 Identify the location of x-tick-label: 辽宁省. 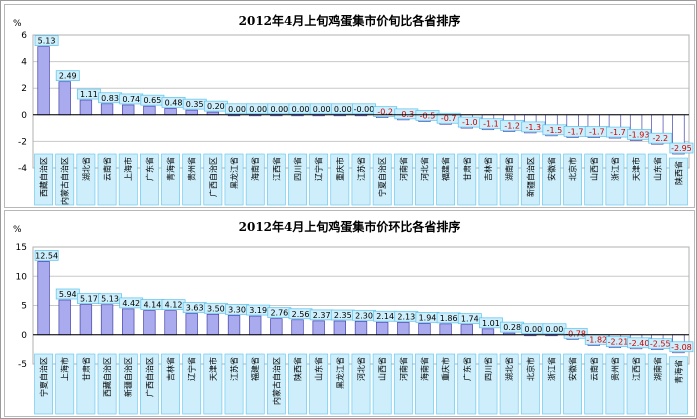
(319, 169).